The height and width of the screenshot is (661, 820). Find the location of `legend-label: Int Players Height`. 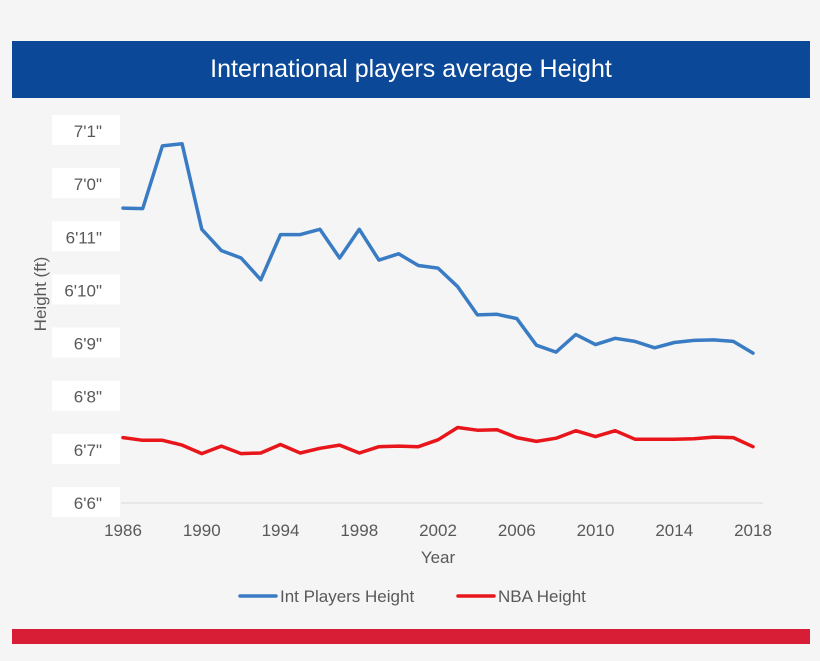

legend-label: Int Players Height is located at coordinates (347, 596).